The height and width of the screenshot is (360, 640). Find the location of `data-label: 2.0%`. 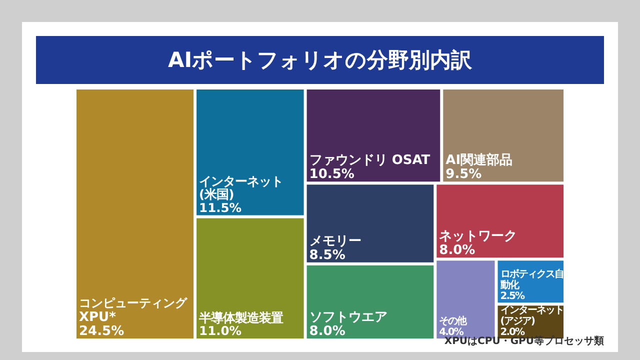

data-label: 2.0% is located at coordinates (512, 332).